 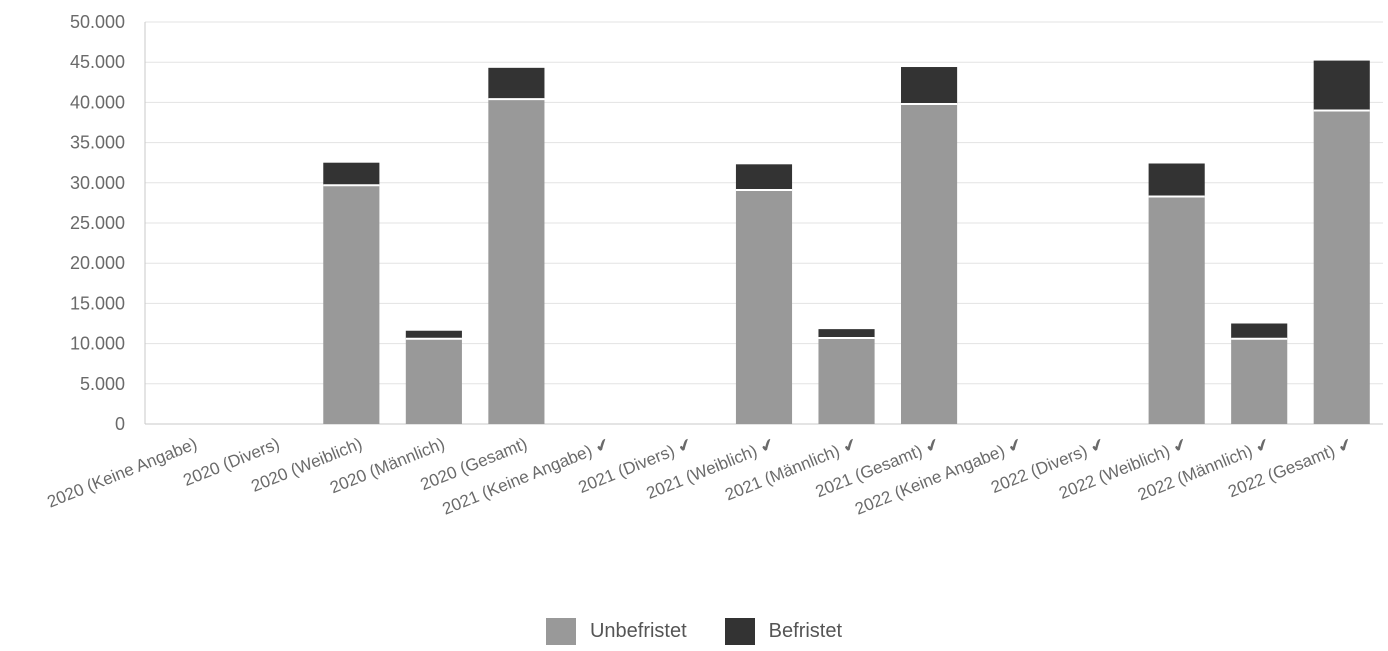 I want to click on y-tick-label: 30.000, so click(x=97, y=183).